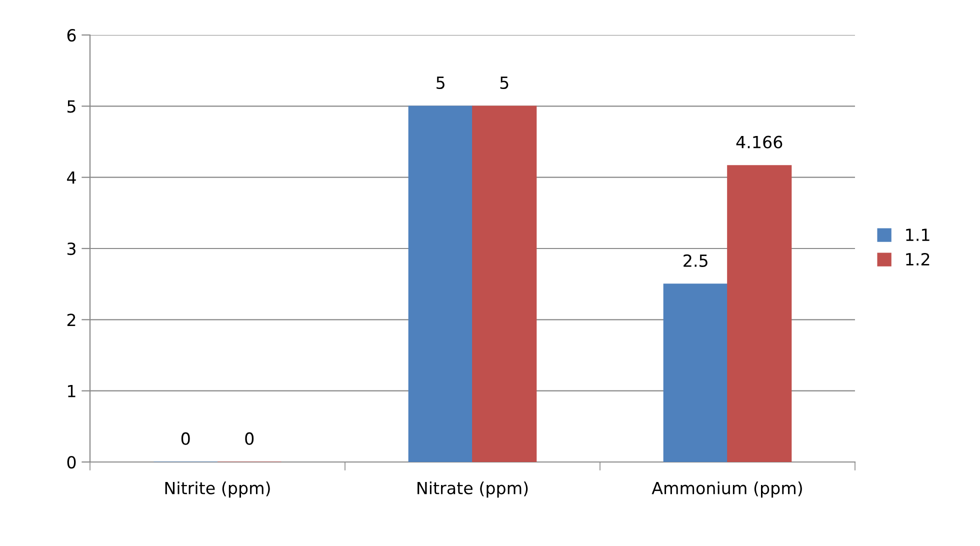 Image resolution: width=980 pixels, height=546 pixels. What do you see at coordinates (918, 234) in the screenshot?
I see `legend-label: 1.1` at bounding box center [918, 234].